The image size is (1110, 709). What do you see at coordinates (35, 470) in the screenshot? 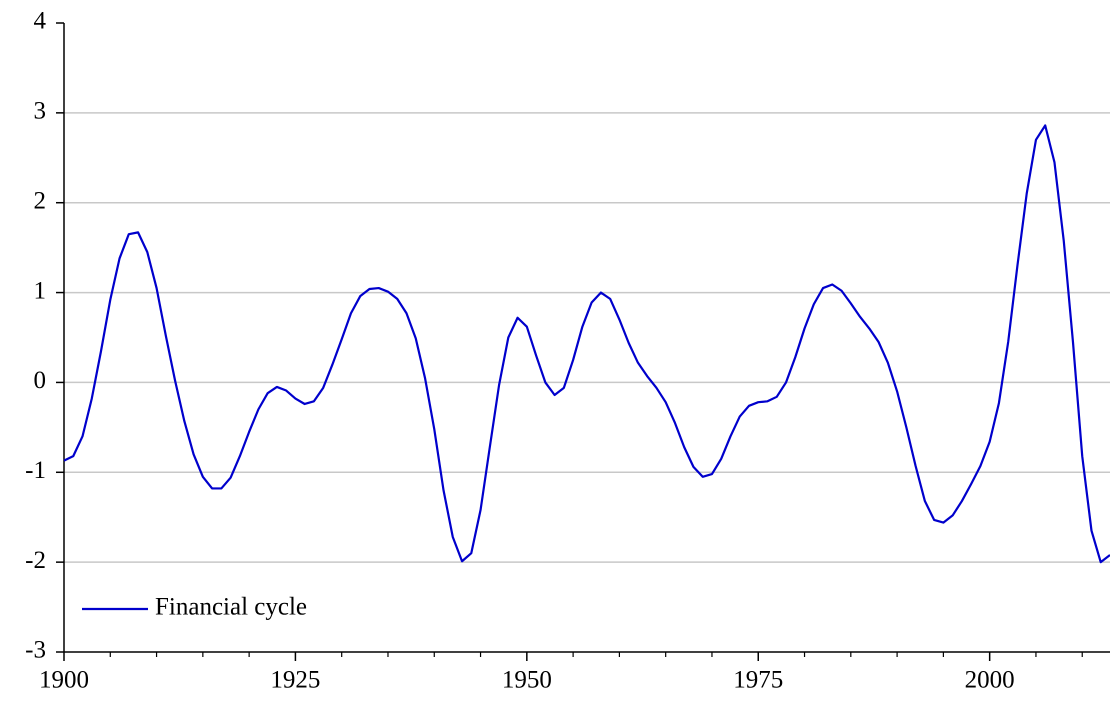
I see `y-tick-label: -1` at bounding box center [35, 470].